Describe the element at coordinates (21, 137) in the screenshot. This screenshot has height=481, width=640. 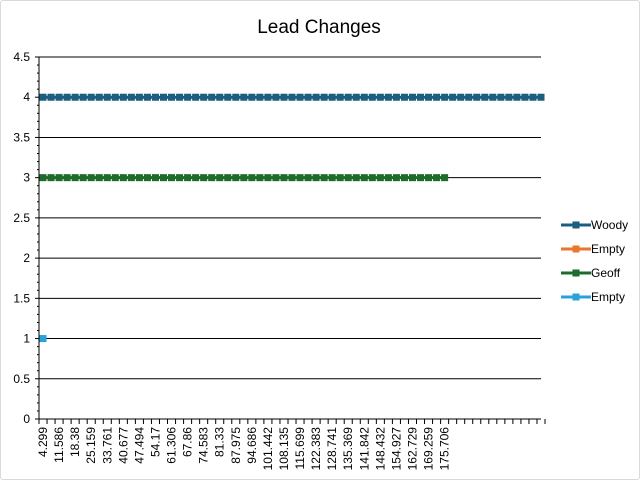
I see `y-tick-label: 3.5` at that location.